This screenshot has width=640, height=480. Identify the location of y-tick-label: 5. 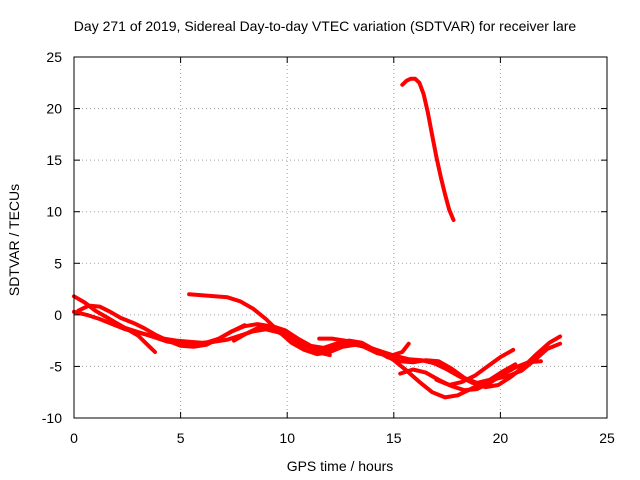
(58, 263).